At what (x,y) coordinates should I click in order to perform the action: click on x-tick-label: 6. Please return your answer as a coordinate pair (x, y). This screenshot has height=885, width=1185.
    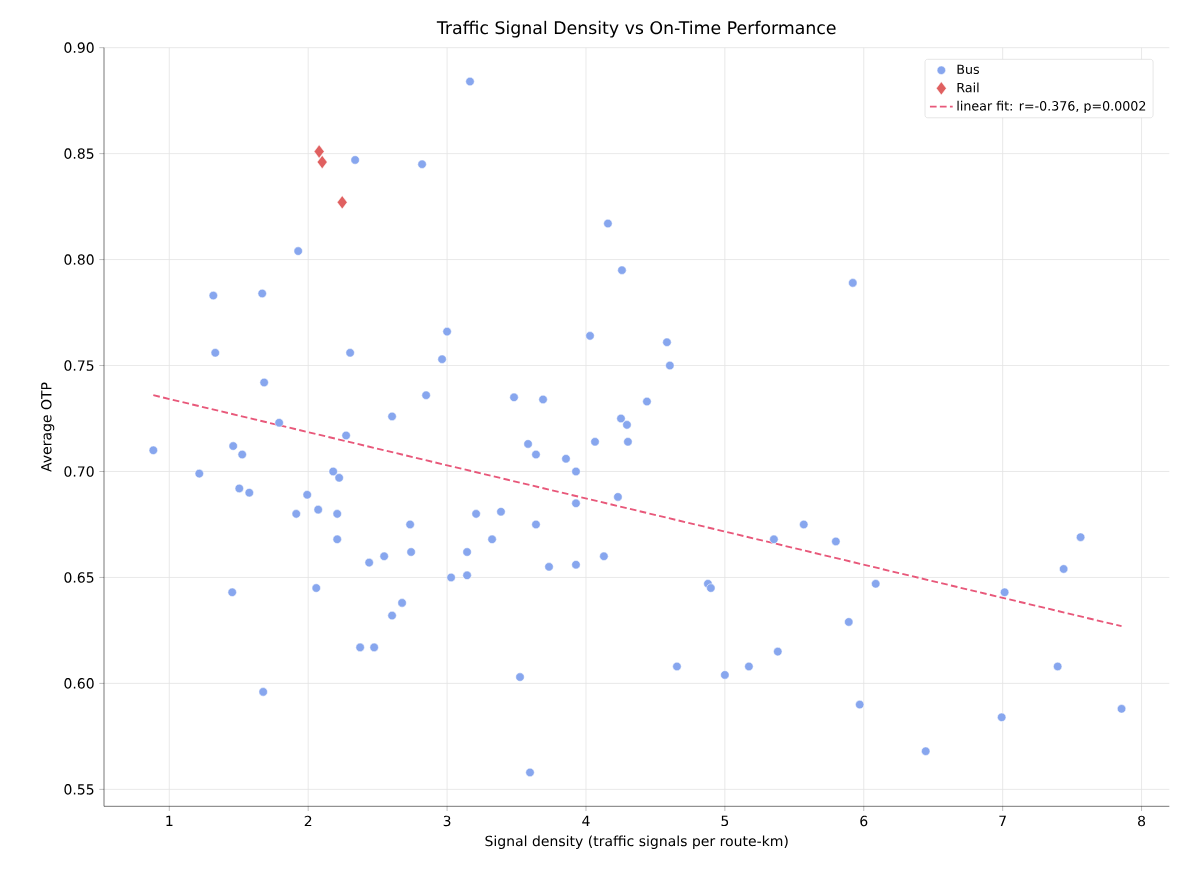
    Looking at the image, I should click on (864, 821).